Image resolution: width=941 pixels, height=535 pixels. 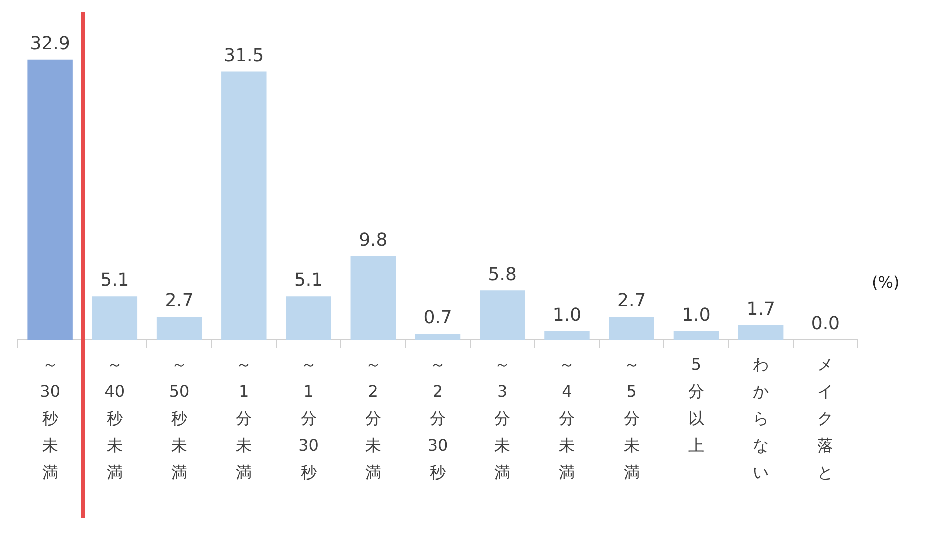 I want to click on data-label: 31.5, so click(x=244, y=55).